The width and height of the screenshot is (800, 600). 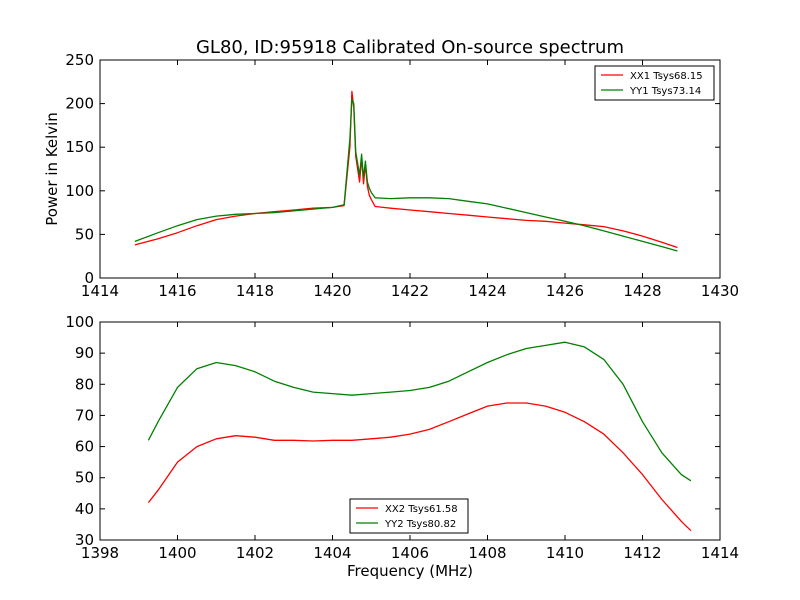 I want to click on bottom-y-tick-label: 50, so click(x=84, y=478).